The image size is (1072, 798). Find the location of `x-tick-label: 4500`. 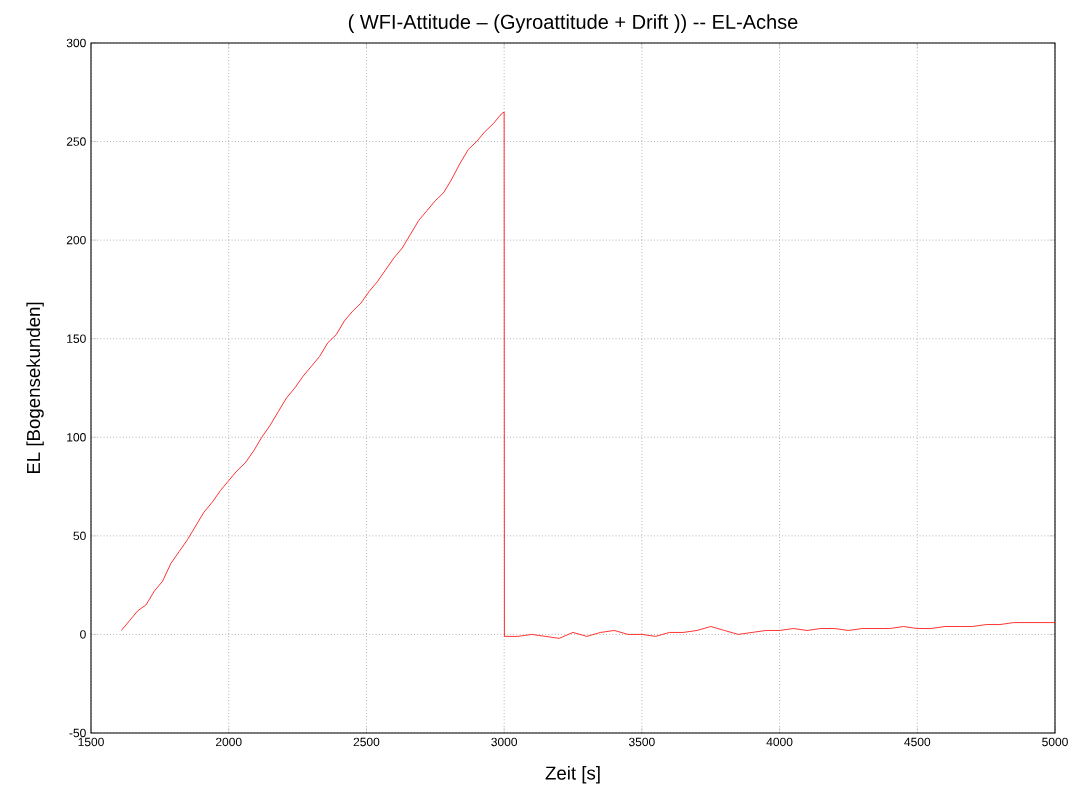

x-tick-label: 4500 is located at coordinates (917, 742).